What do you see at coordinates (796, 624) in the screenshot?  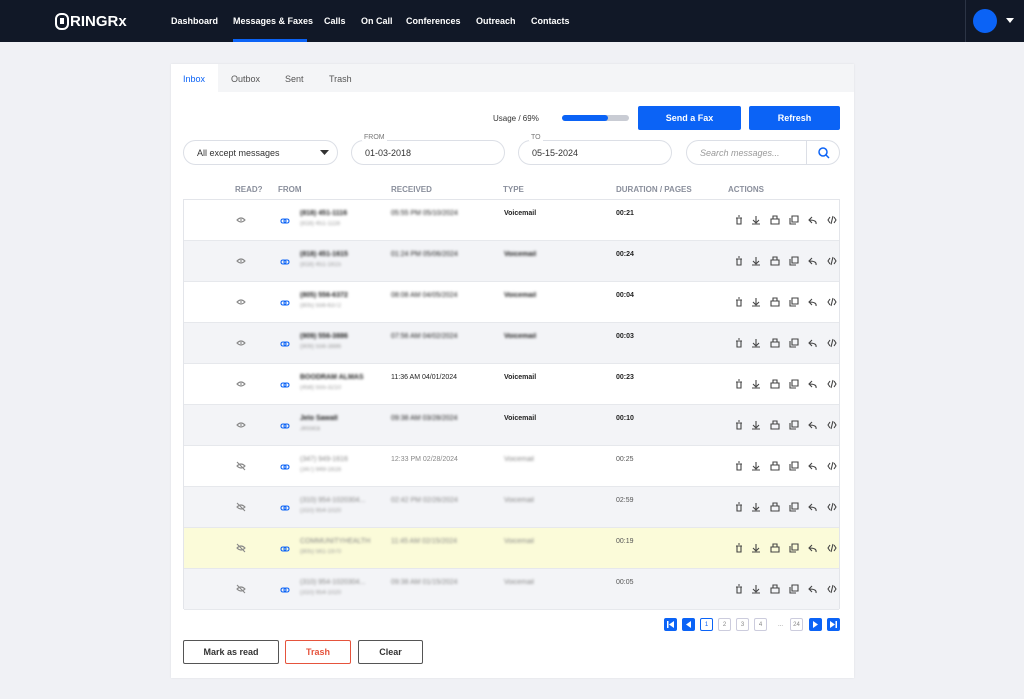 I see `page-button: 24` at bounding box center [796, 624].